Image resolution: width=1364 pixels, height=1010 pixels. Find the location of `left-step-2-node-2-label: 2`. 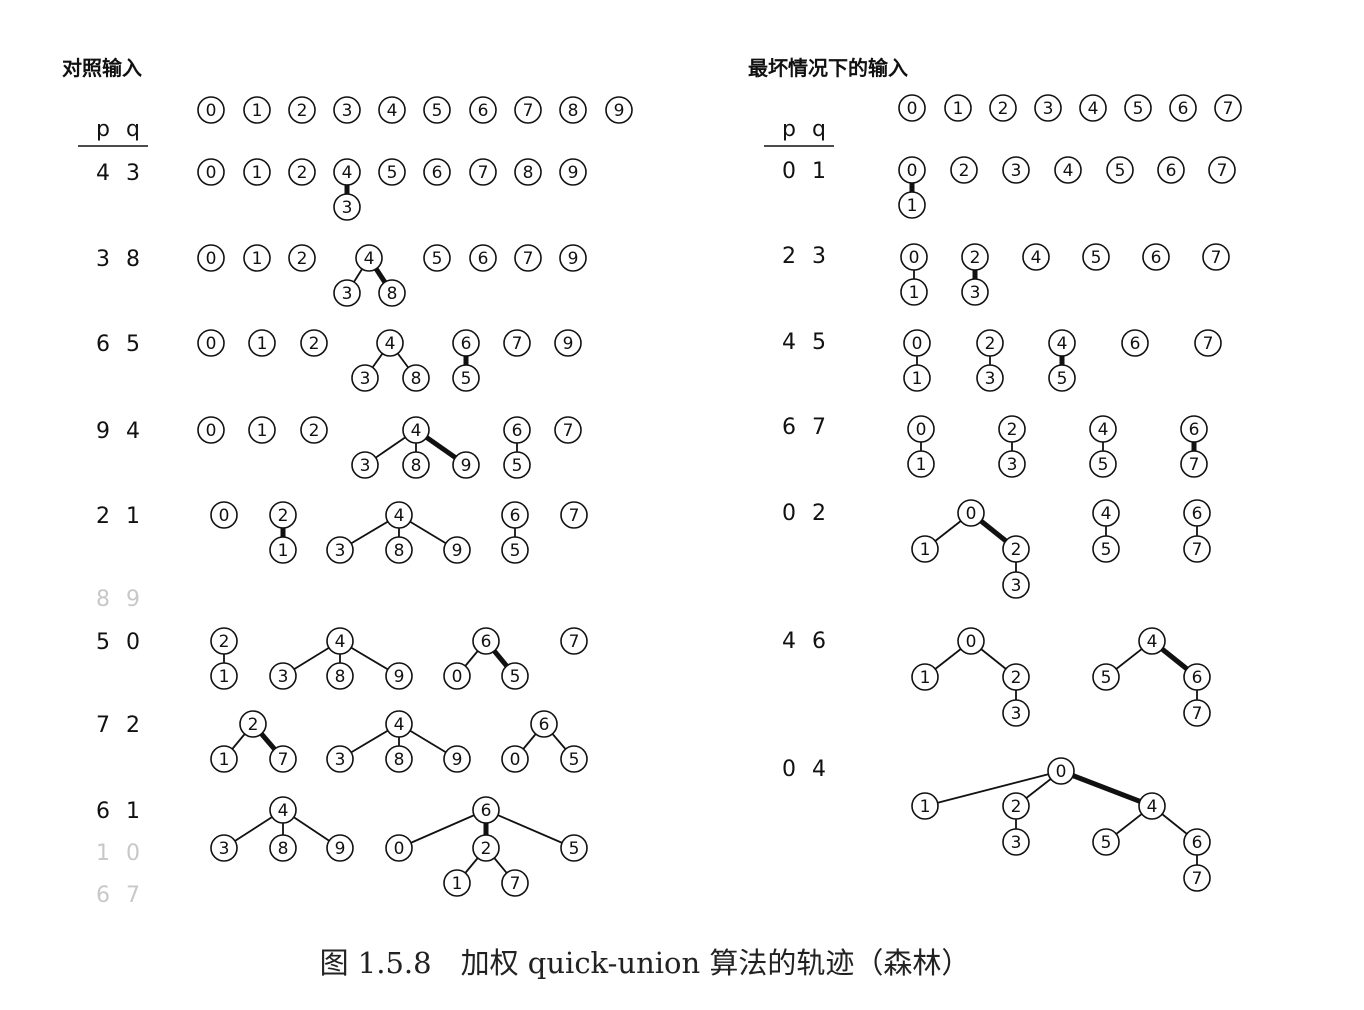

left-step-2-node-2-label: 2 is located at coordinates (314, 344).